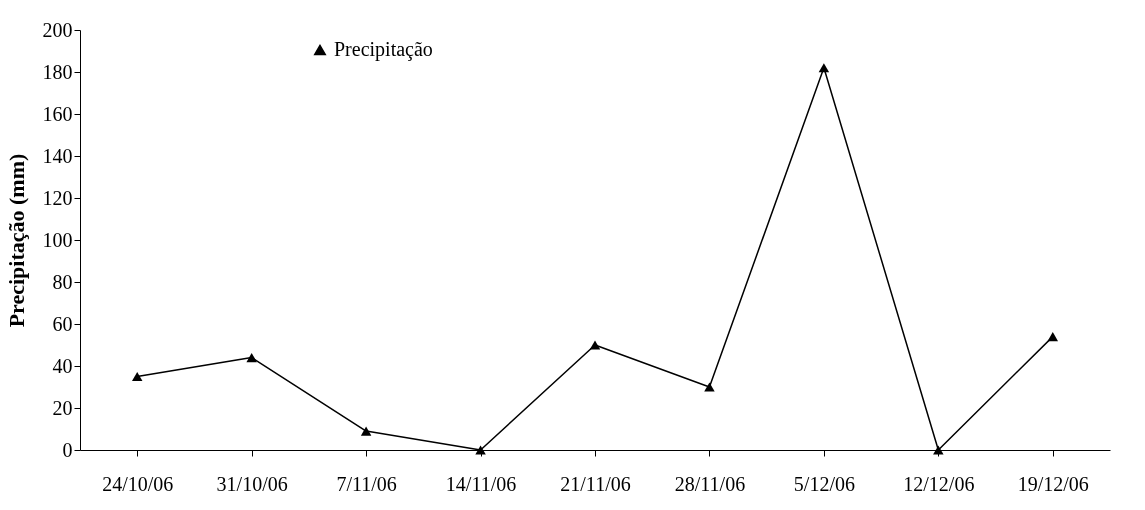 The width and height of the screenshot is (1145, 510). I want to click on y-tick-label: 140, so click(57, 155).